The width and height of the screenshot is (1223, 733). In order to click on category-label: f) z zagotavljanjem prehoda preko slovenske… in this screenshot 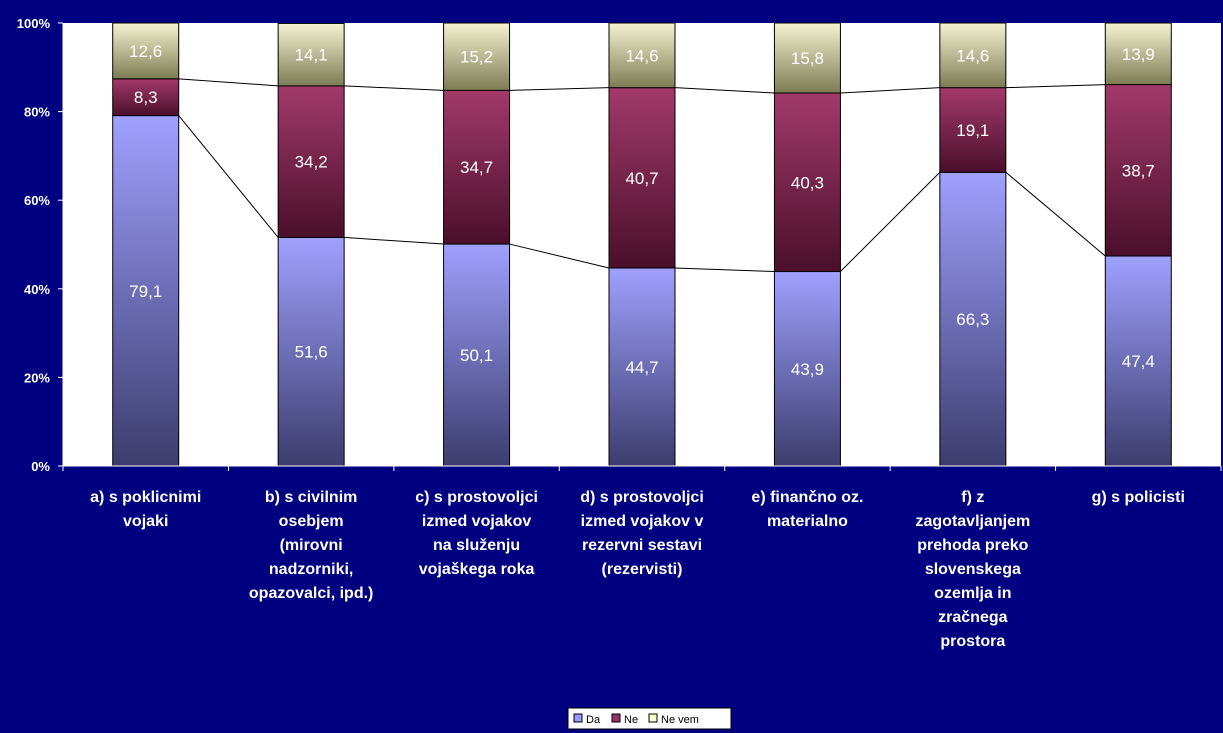, I will do `click(973, 569)`.